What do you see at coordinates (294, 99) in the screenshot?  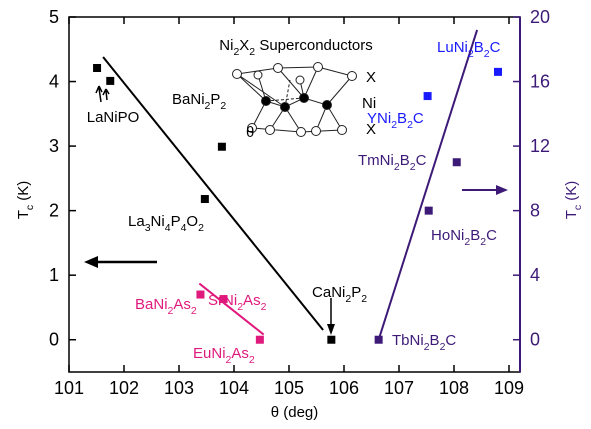 I see `crystal-structure` at bounding box center [294, 99].